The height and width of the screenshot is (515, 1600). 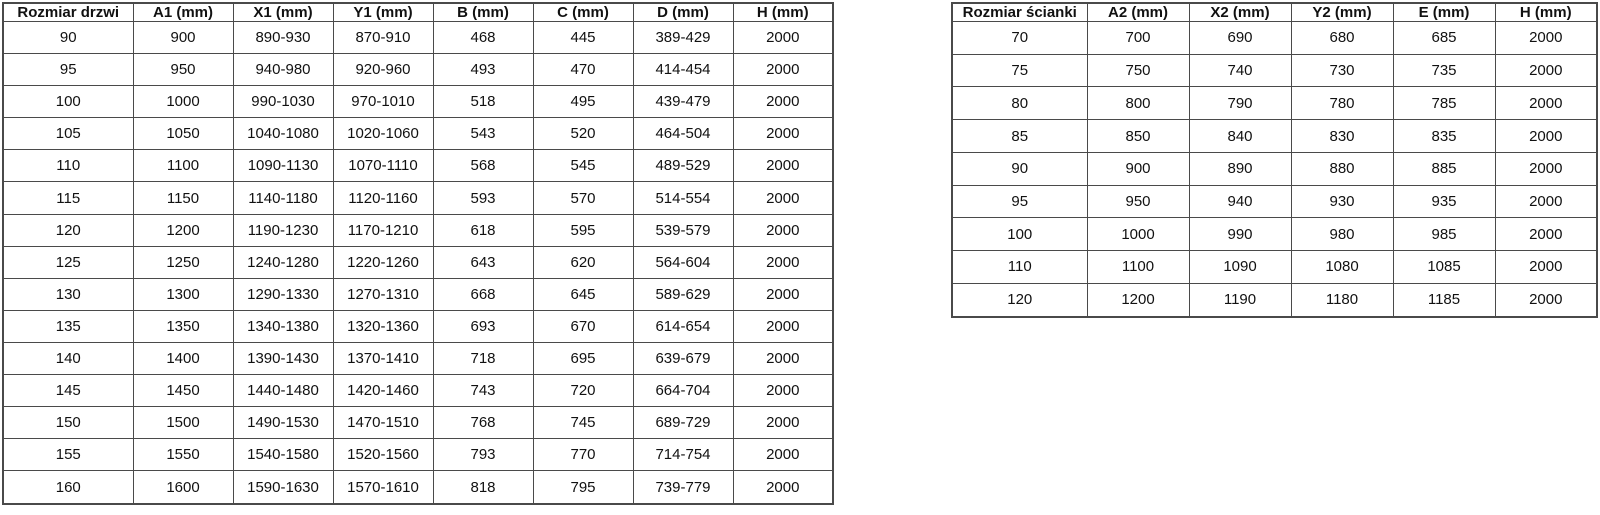 I want to click on table-cell: 920-960, so click(x=383, y=70).